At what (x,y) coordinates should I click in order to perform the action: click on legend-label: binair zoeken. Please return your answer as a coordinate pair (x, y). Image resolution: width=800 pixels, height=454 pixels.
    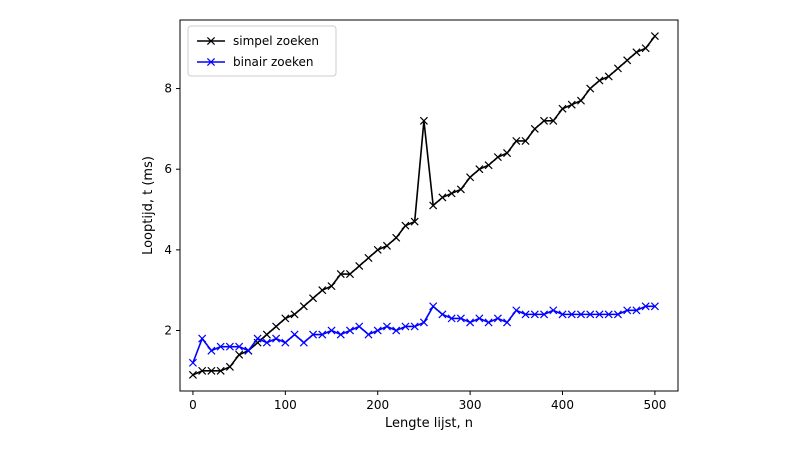
    Looking at the image, I should click on (273, 62).